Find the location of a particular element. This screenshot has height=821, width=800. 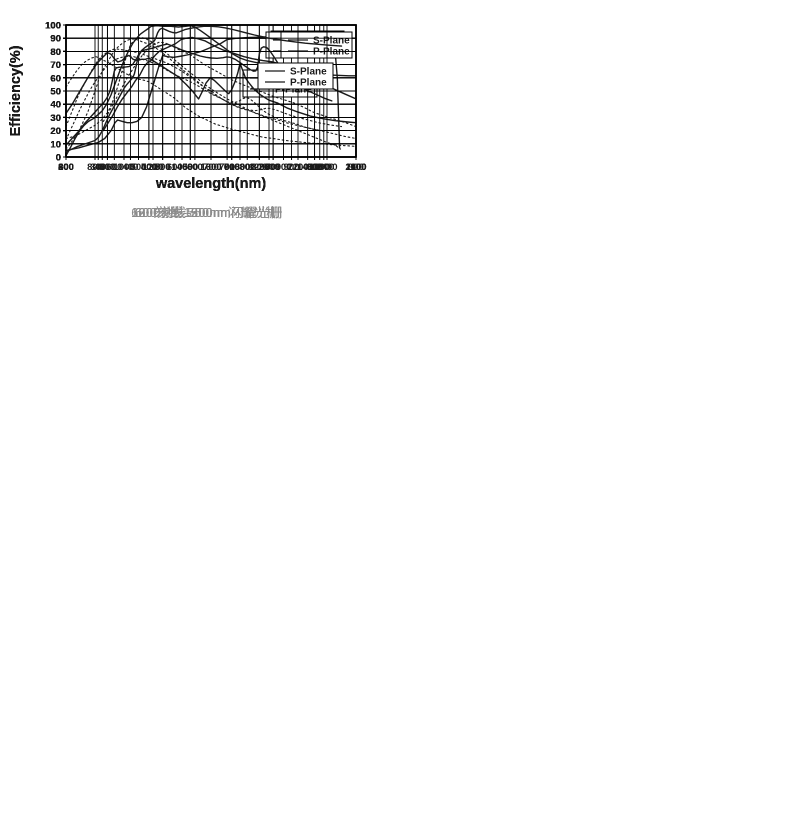

y-tick-label: 60 is located at coordinates (55, 78).